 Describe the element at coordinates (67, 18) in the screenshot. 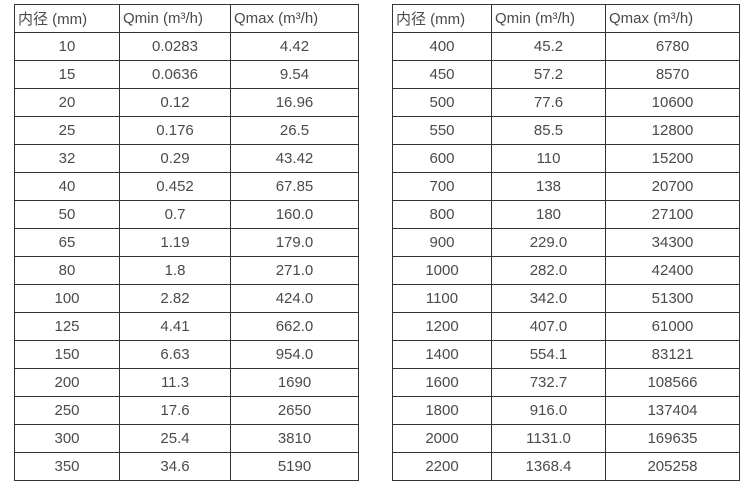

I see `column-header-diameter: 内径 (mm)` at that location.